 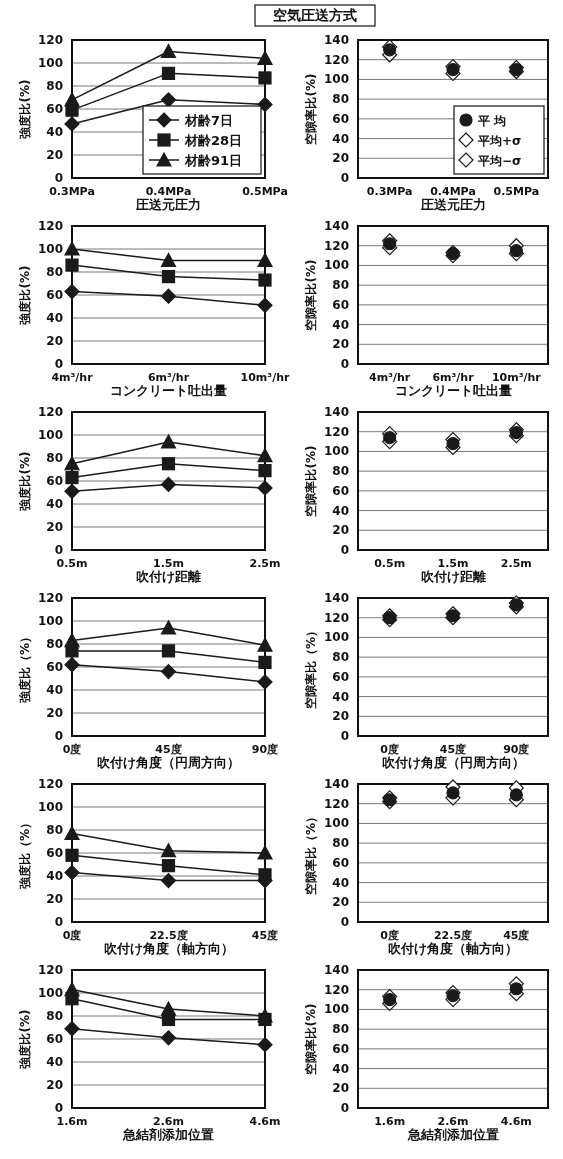 I want to click on legend-label: 材齢7日, so click(x=209, y=120).